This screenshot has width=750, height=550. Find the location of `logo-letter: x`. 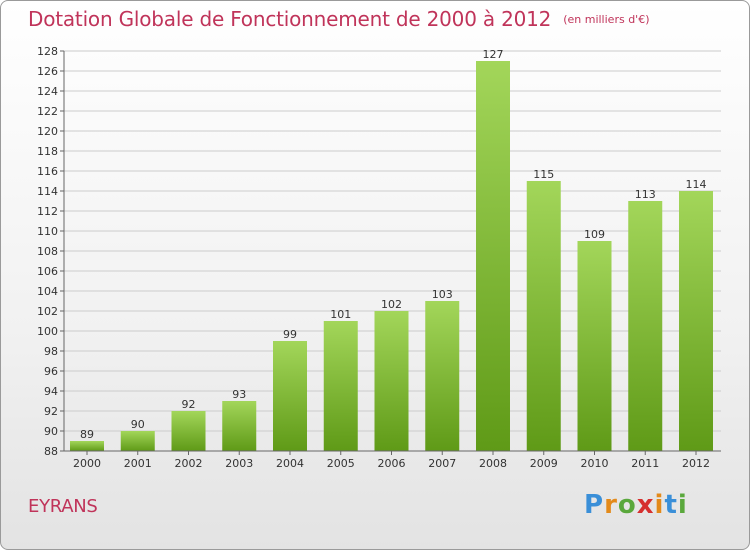

logo-letter: x is located at coordinates (645, 505).